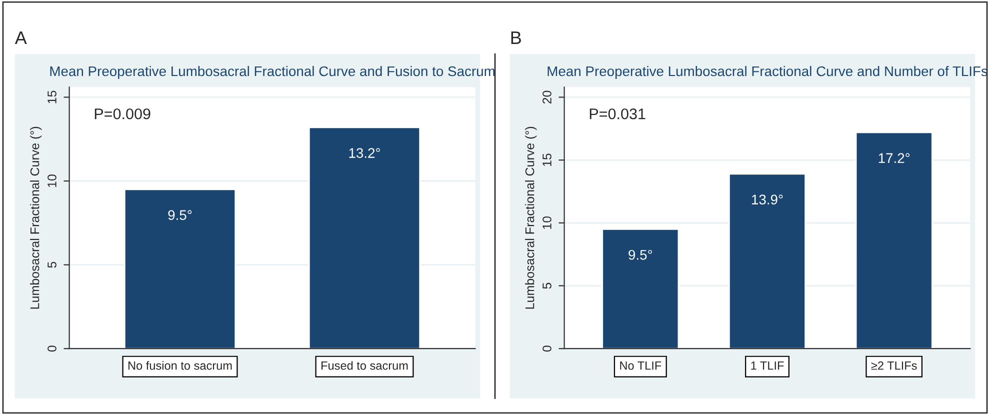 The image size is (990, 415). I want to click on annotation: P=0.009, so click(122, 114).